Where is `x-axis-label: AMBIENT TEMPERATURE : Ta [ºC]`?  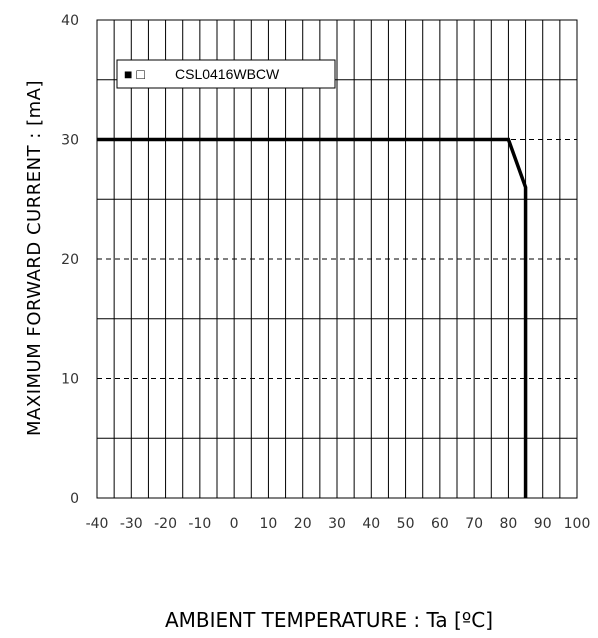
x-axis-label: AMBIENT TEMPERATURE : Ta [ºC] is located at coordinates (329, 620).